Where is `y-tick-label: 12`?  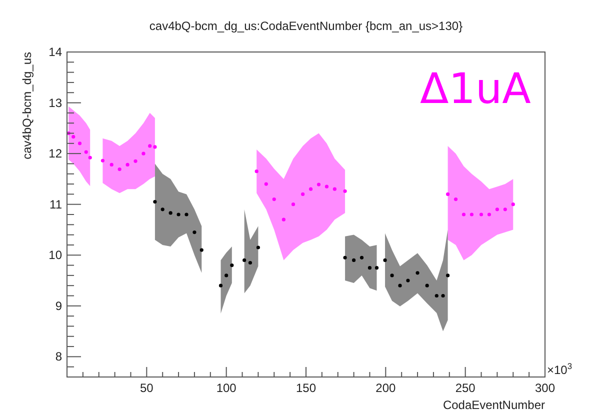 y-tick-label: 12 is located at coordinates (55, 153).